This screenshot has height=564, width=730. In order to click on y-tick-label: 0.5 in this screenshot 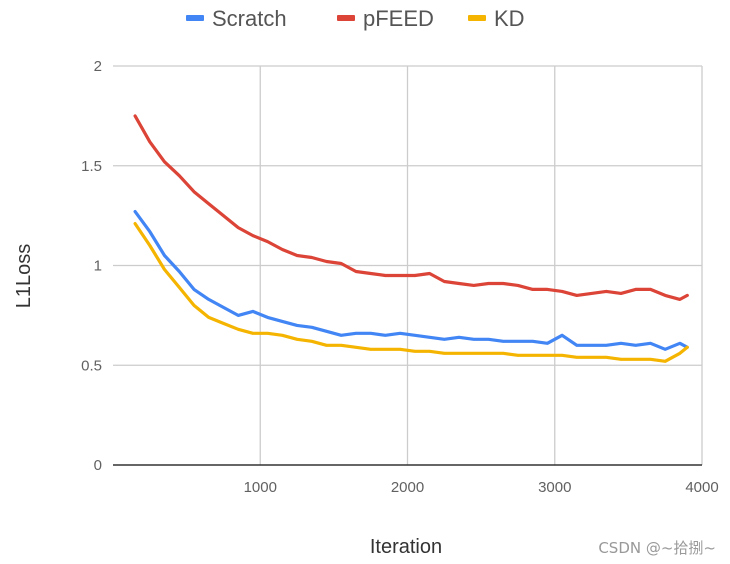, I will do `click(91, 365)`.